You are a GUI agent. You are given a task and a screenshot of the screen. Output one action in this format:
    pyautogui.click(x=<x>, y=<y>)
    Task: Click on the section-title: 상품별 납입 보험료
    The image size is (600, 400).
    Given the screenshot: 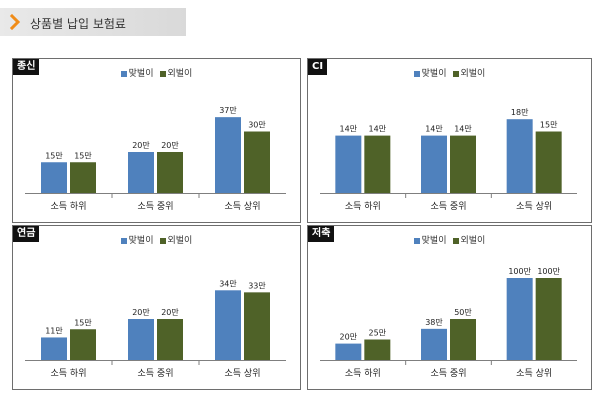 What is the action you would take?
    pyautogui.click(x=78, y=24)
    